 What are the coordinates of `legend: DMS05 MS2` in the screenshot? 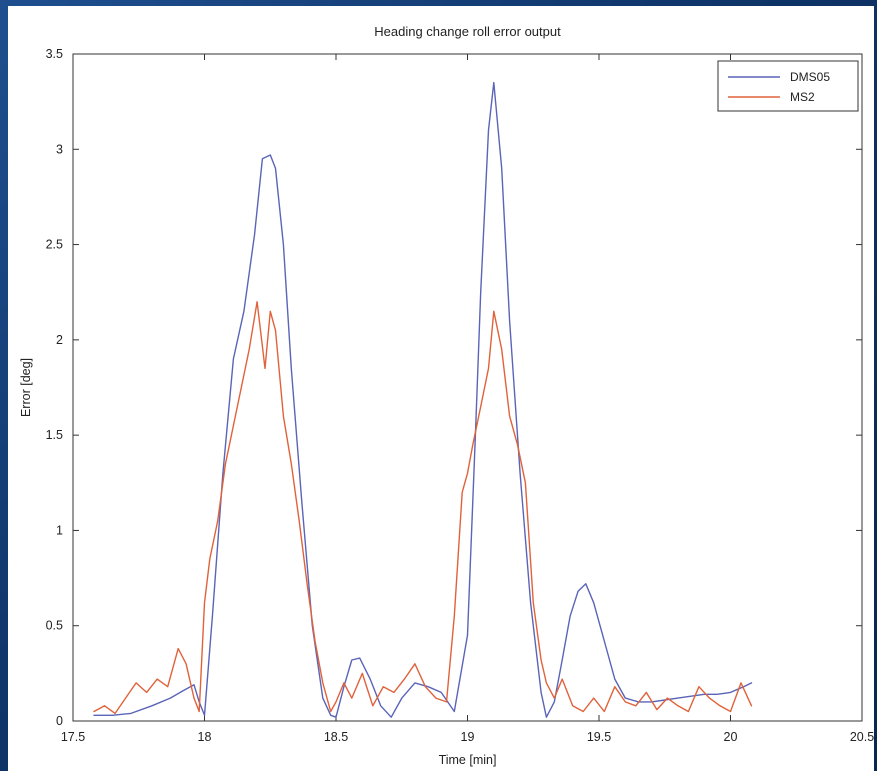 It's located at (788, 86).